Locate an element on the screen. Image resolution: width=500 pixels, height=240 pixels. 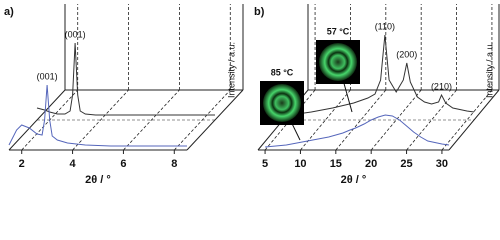
peak-annotation: (210) is located at coordinates (441, 86).